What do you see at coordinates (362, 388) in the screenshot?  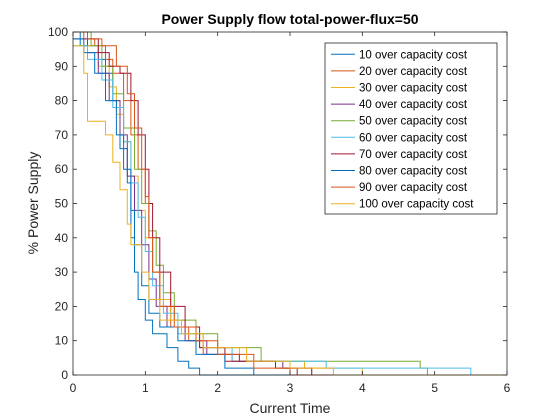 I see `x-tick-label: 4` at bounding box center [362, 388].